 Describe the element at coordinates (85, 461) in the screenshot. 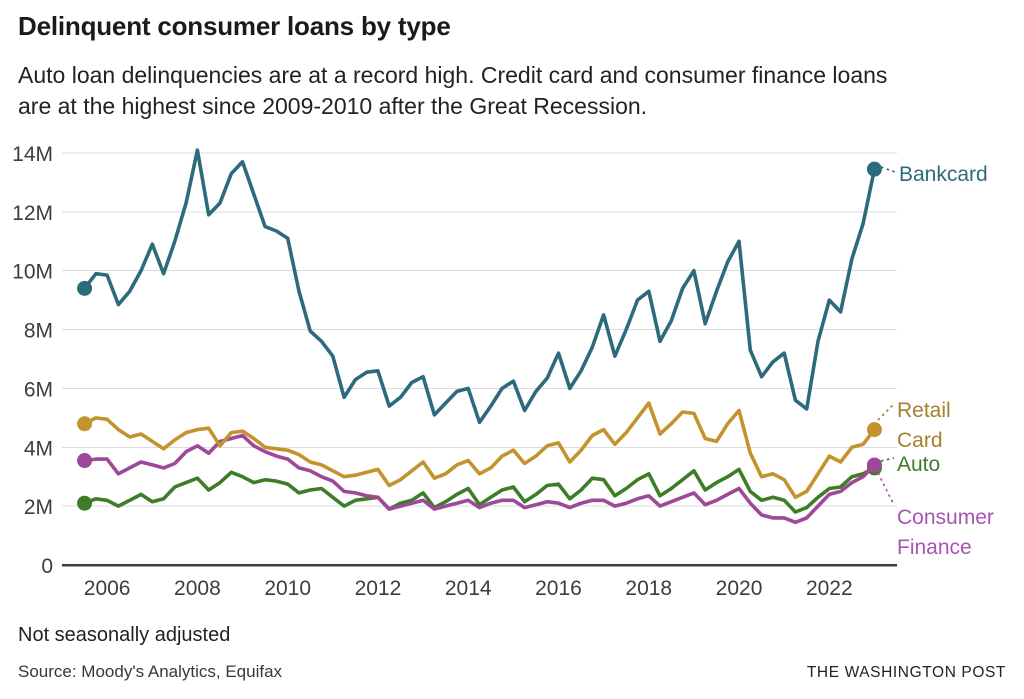

I see `series-start-dot-consumer-finance` at that location.